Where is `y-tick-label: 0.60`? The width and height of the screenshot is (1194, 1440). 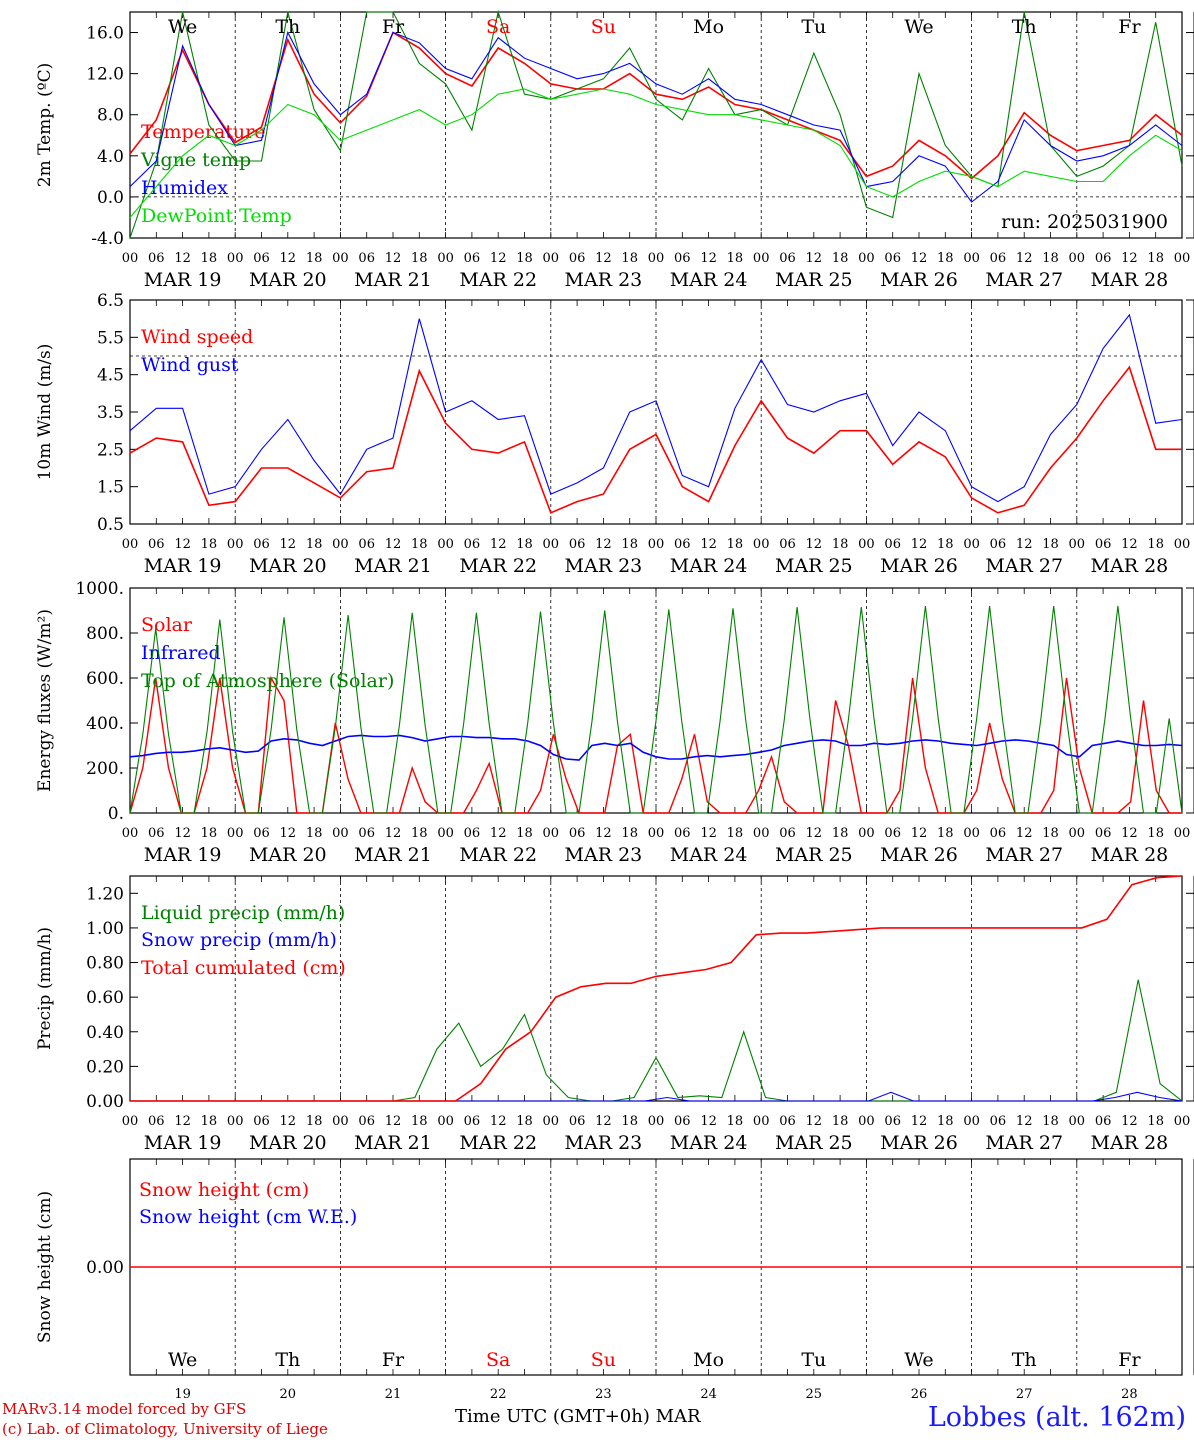 y-tick-label: 0.60 is located at coordinates (105, 998).